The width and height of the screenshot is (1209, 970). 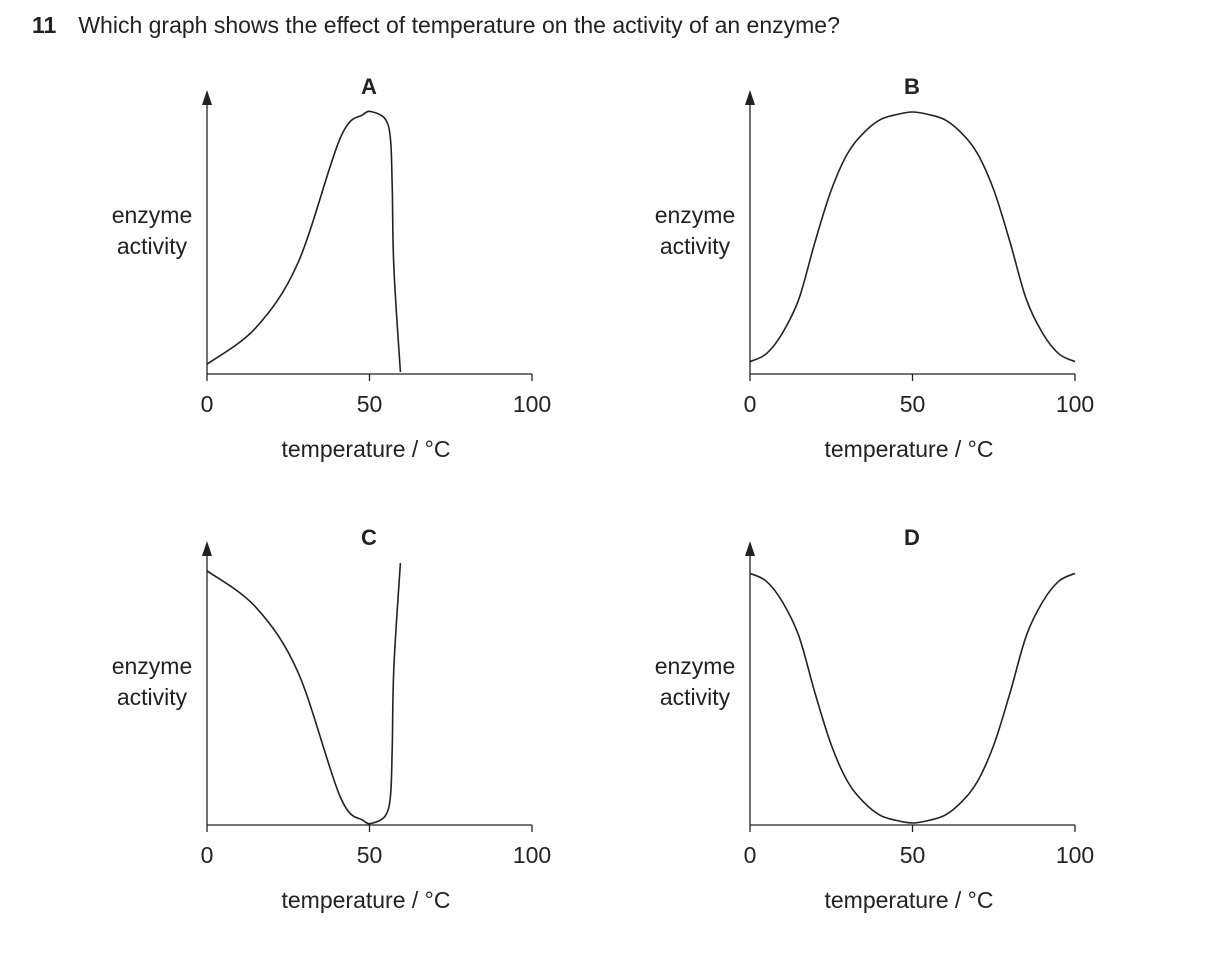 I want to click on panel-label: D, so click(x=912, y=537).